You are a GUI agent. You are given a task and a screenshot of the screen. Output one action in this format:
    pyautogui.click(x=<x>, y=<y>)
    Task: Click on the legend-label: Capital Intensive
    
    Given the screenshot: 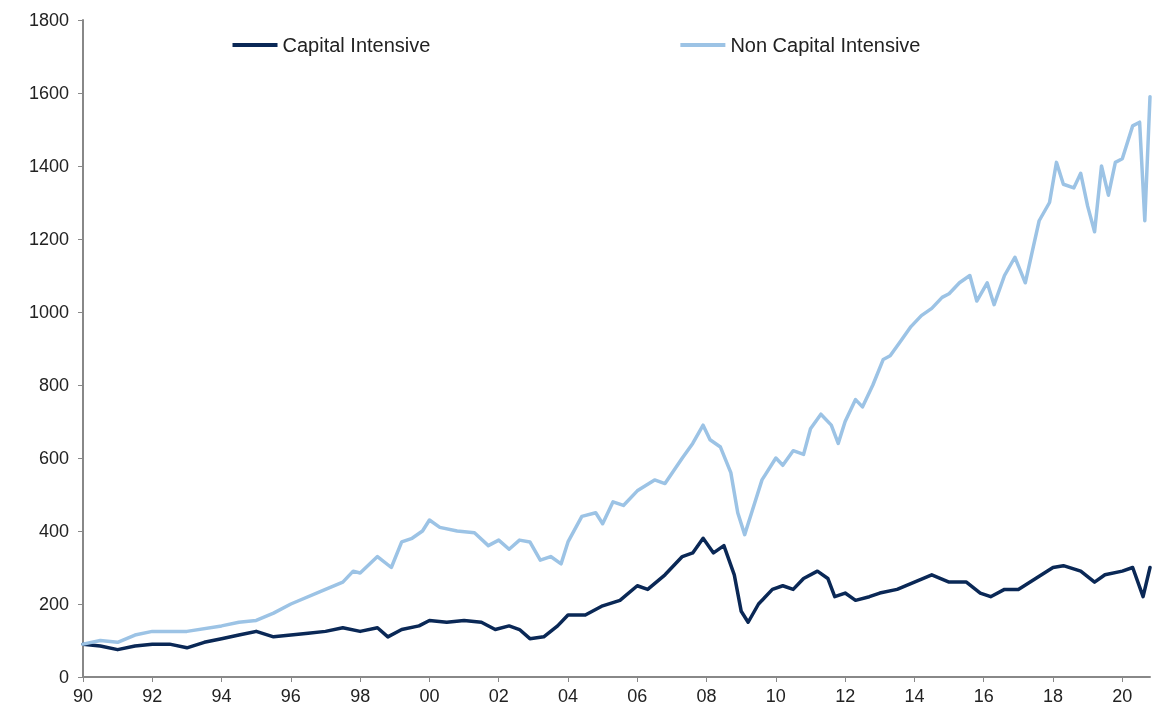 What is the action you would take?
    pyautogui.click(x=356, y=45)
    